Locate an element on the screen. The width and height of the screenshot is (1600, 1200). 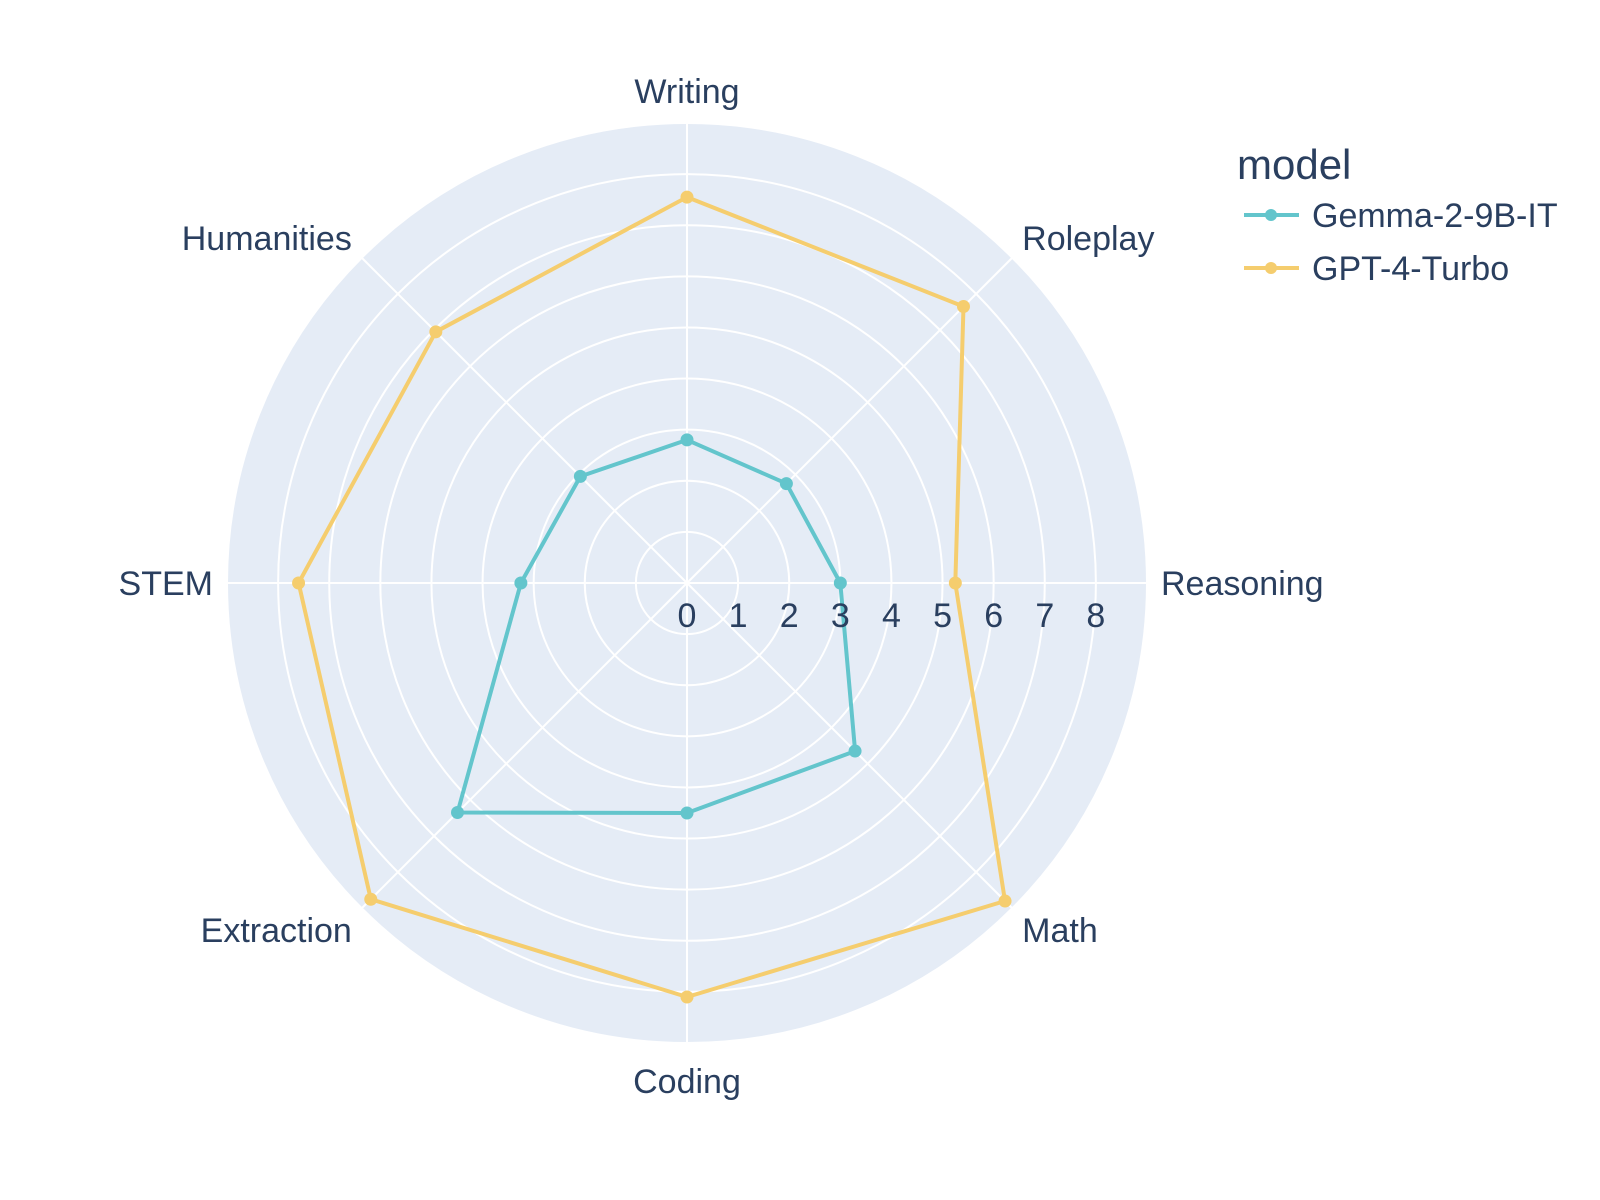
radial-tick-label: 0 is located at coordinates (687, 616).